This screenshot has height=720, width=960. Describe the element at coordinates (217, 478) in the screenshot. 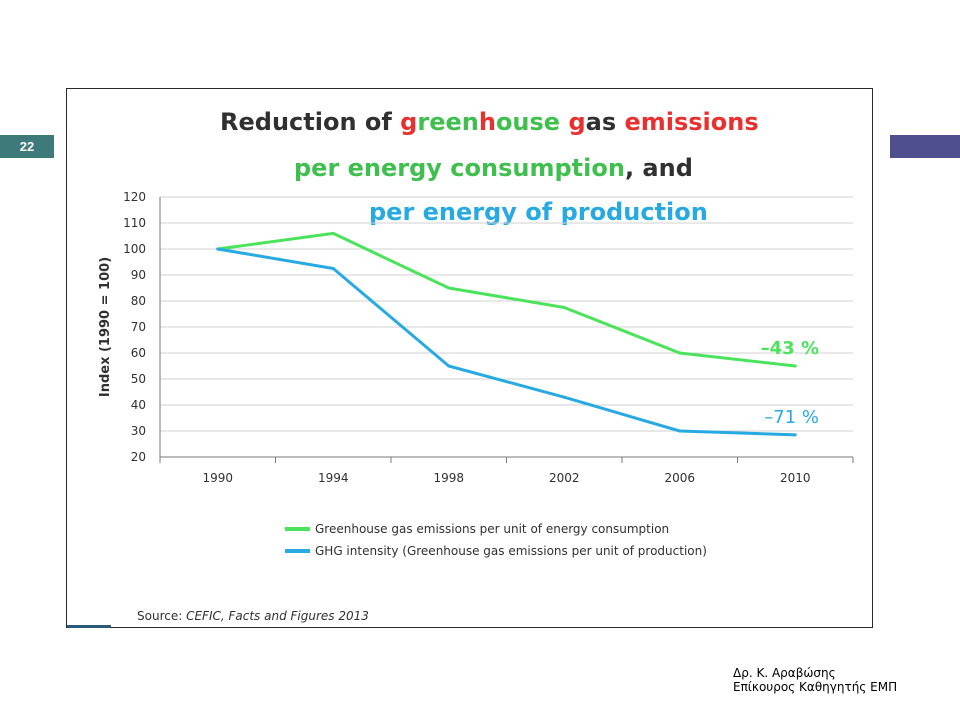

I see `x-tick-label: 1990` at that location.